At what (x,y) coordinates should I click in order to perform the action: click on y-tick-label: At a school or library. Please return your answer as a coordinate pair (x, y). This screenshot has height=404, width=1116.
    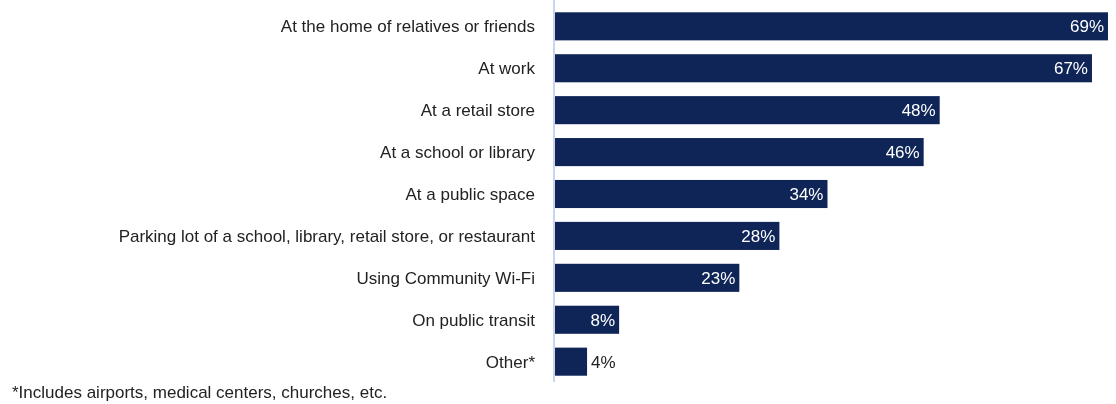
    Looking at the image, I should click on (458, 153).